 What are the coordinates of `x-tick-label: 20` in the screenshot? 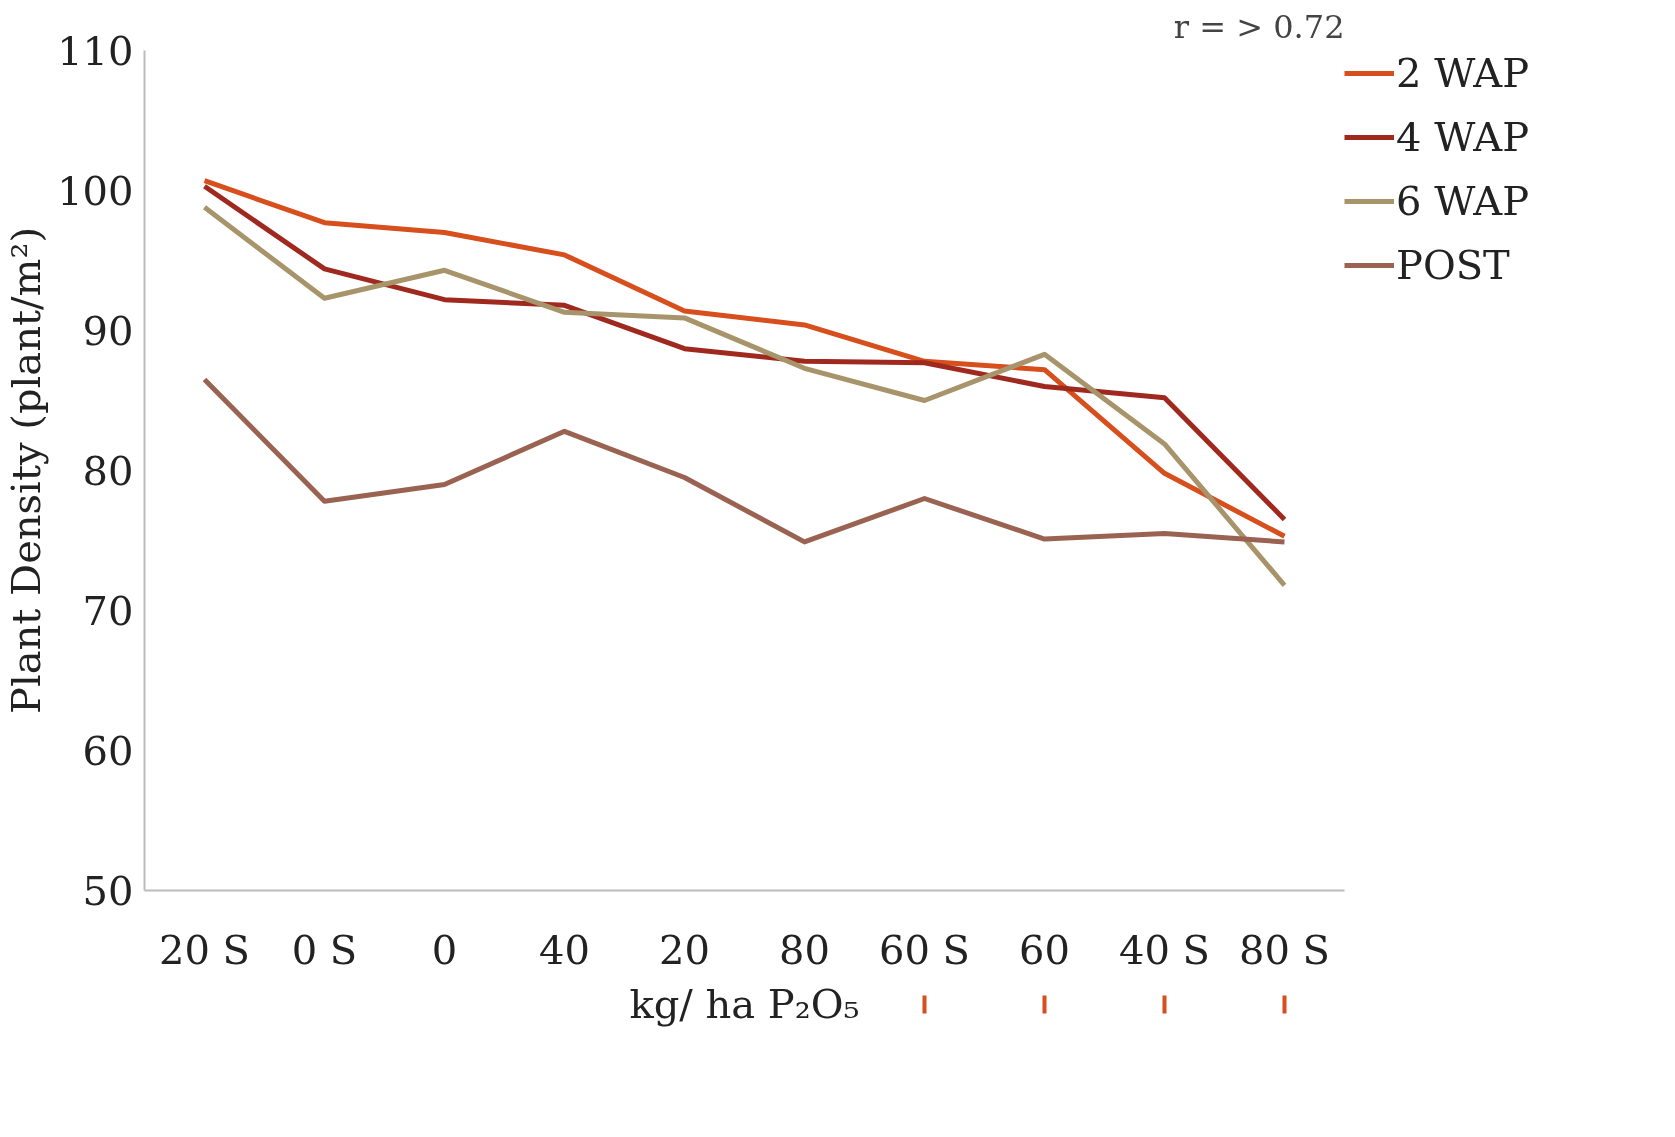 It's located at (684, 949).